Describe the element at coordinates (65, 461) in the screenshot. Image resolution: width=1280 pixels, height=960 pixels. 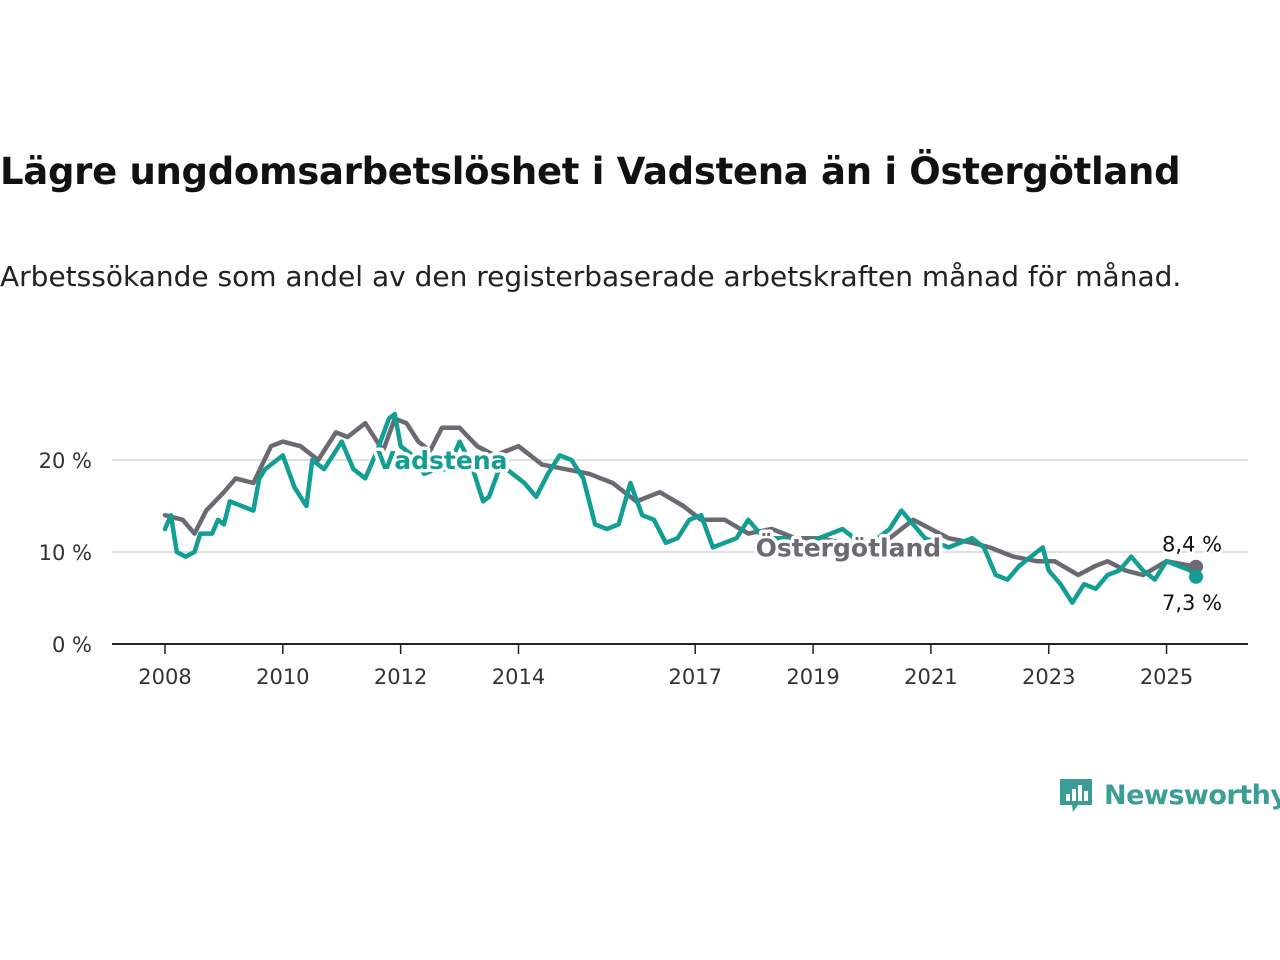
I see `y-tick-label: 20 %` at that location.